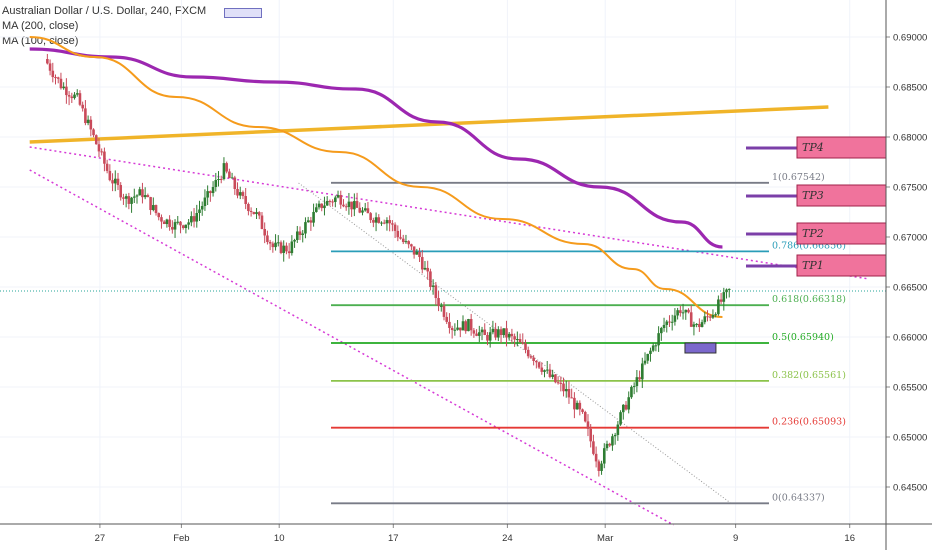 This screenshot has height=550, width=932. I want to click on price-tick-label: 0.66000, so click(910, 338).